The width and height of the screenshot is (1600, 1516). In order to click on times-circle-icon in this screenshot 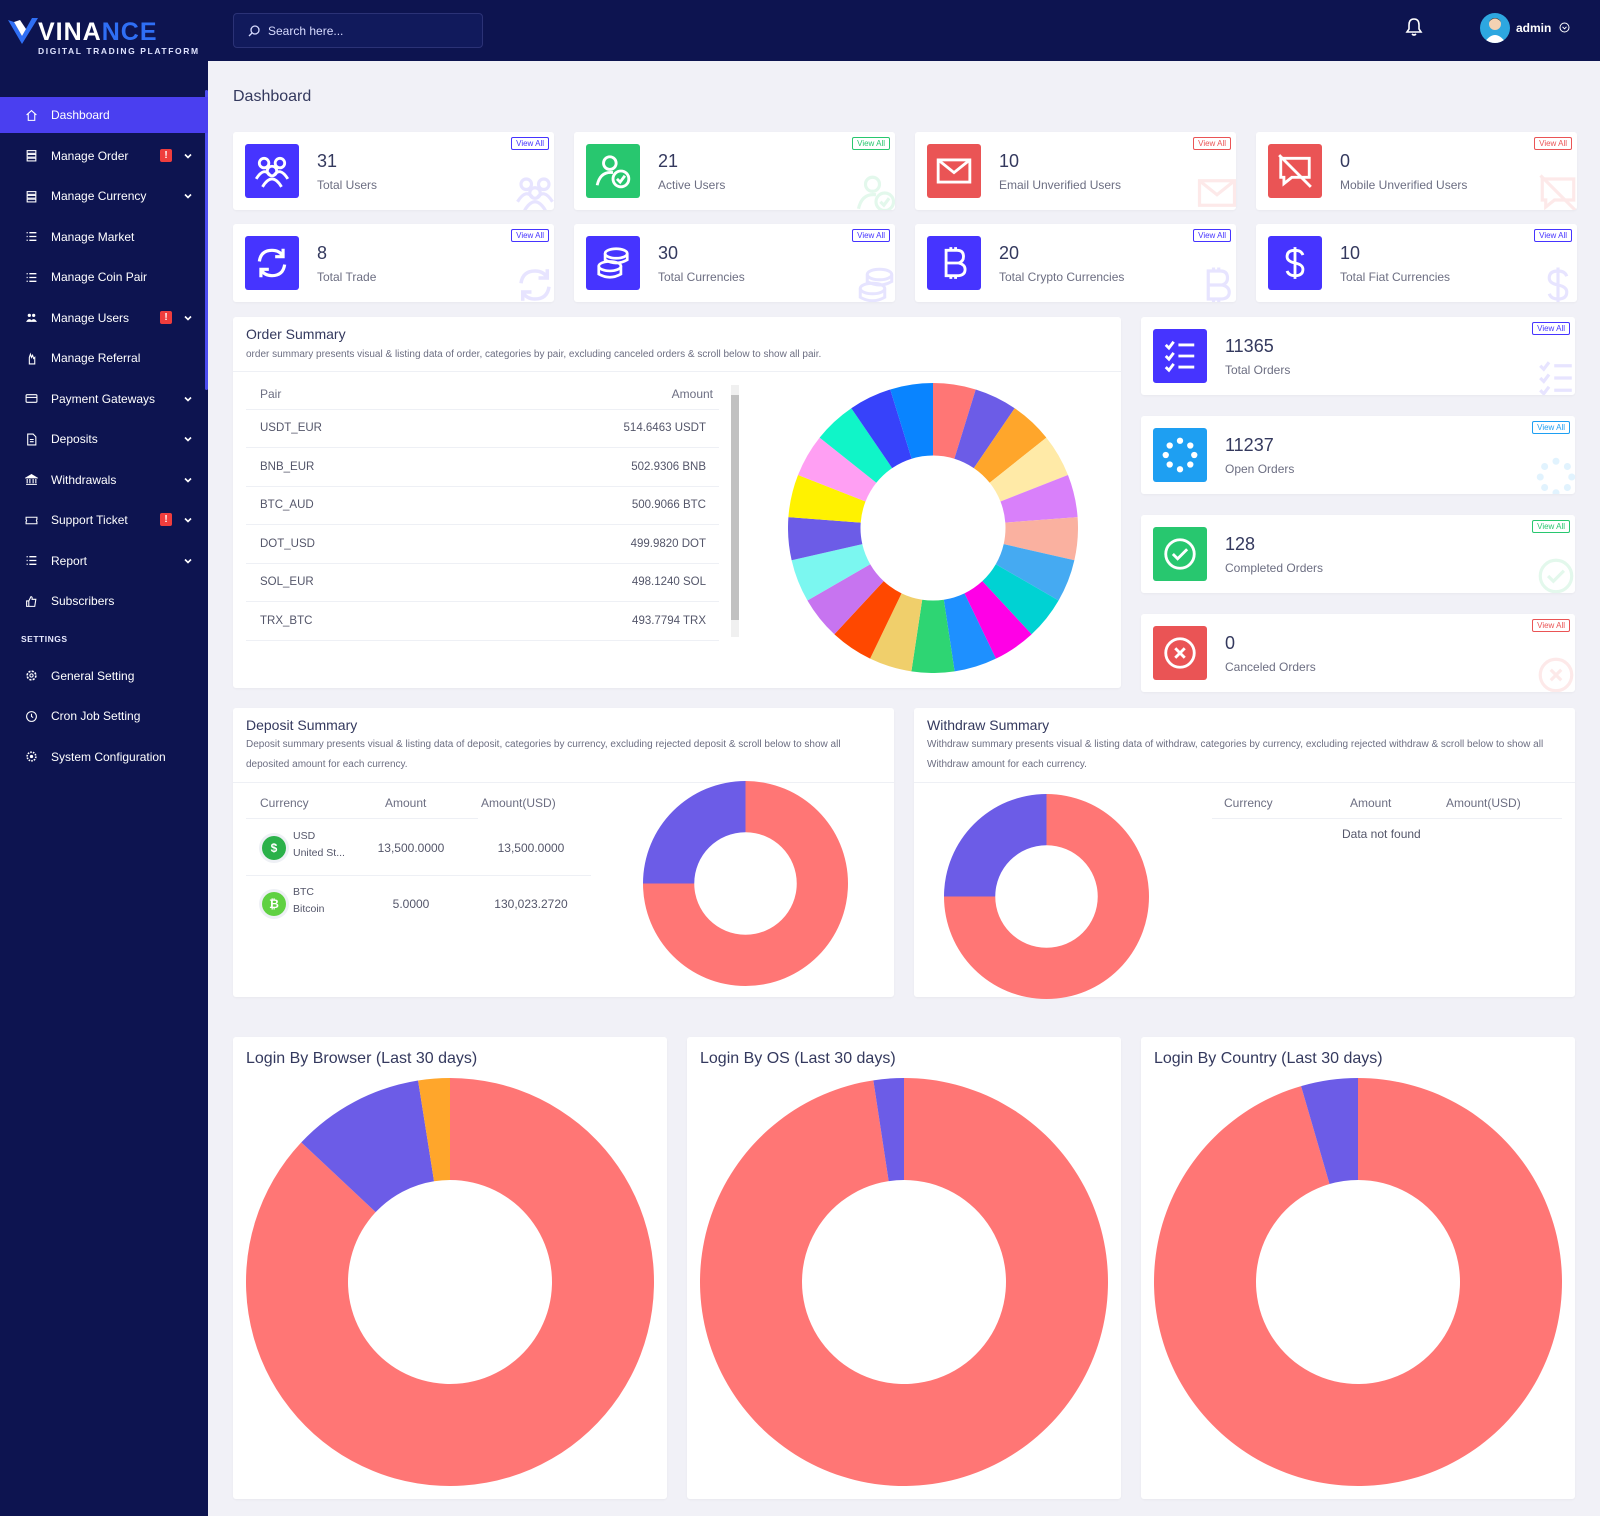, I will do `click(1556, 674)`.